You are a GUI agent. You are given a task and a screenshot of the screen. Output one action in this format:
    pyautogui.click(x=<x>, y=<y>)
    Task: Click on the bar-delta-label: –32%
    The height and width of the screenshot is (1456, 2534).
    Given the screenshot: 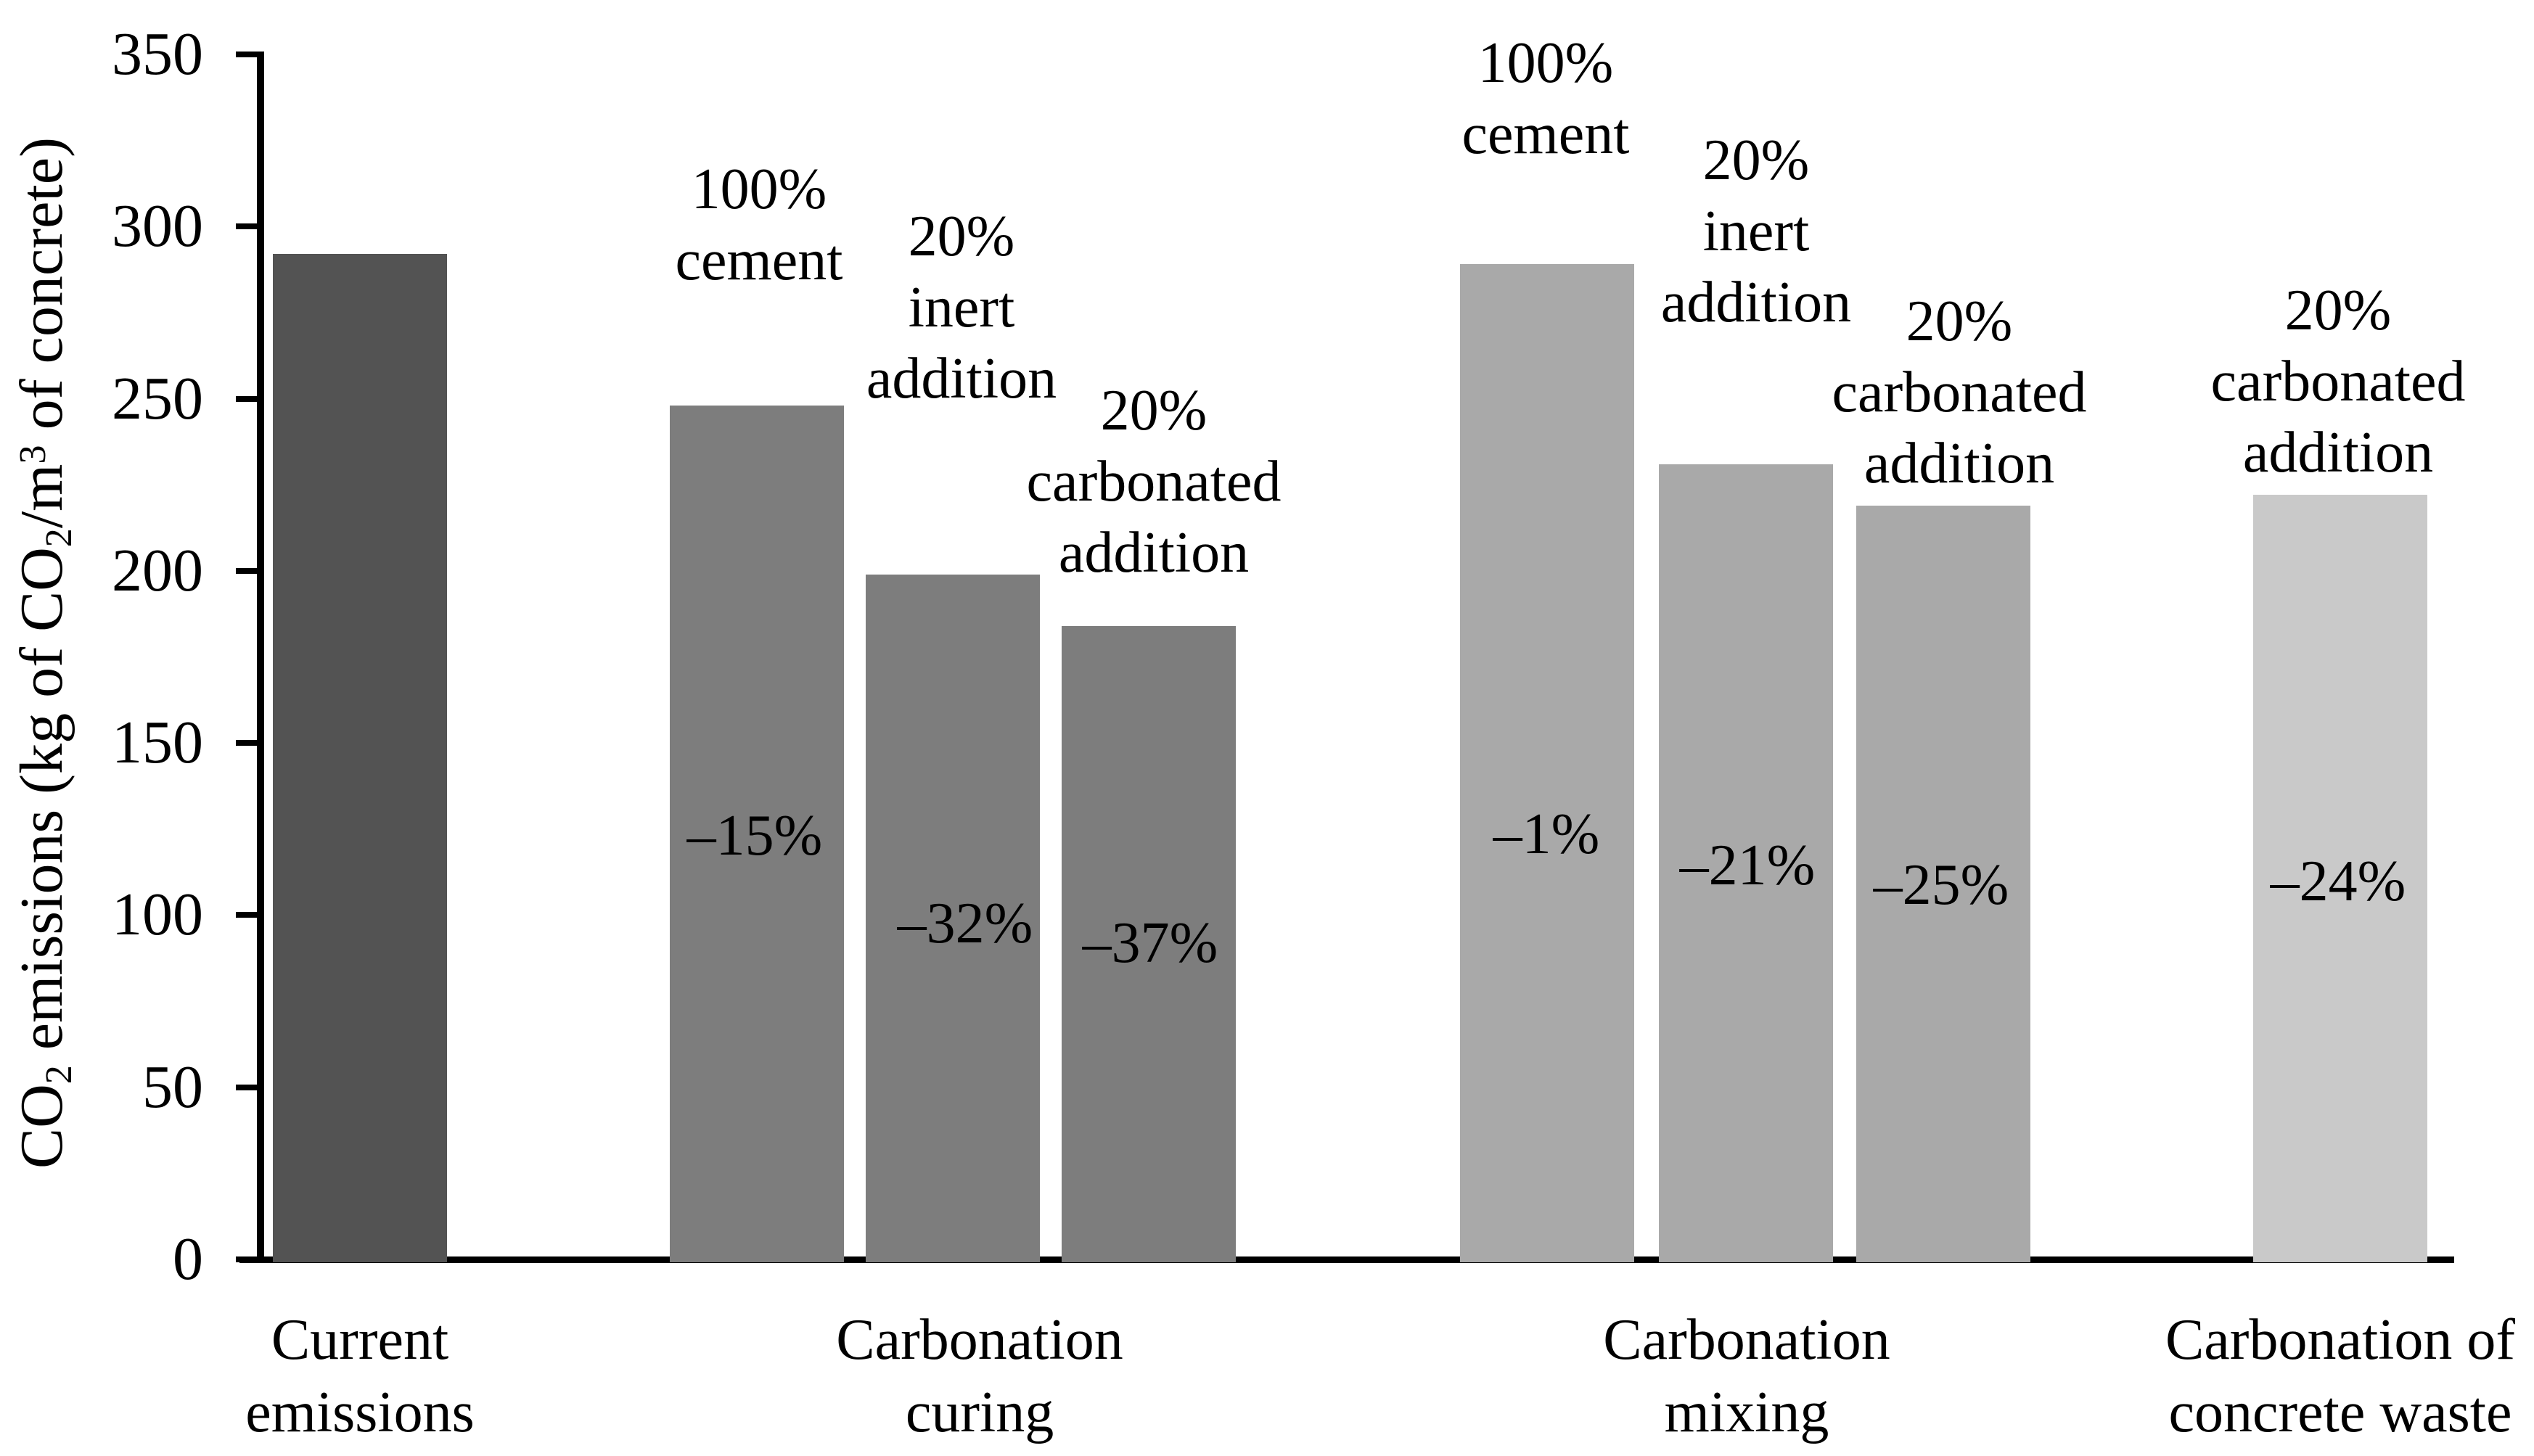 What is the action you would take?
    pyautogui.click(x=965, y=924)
    